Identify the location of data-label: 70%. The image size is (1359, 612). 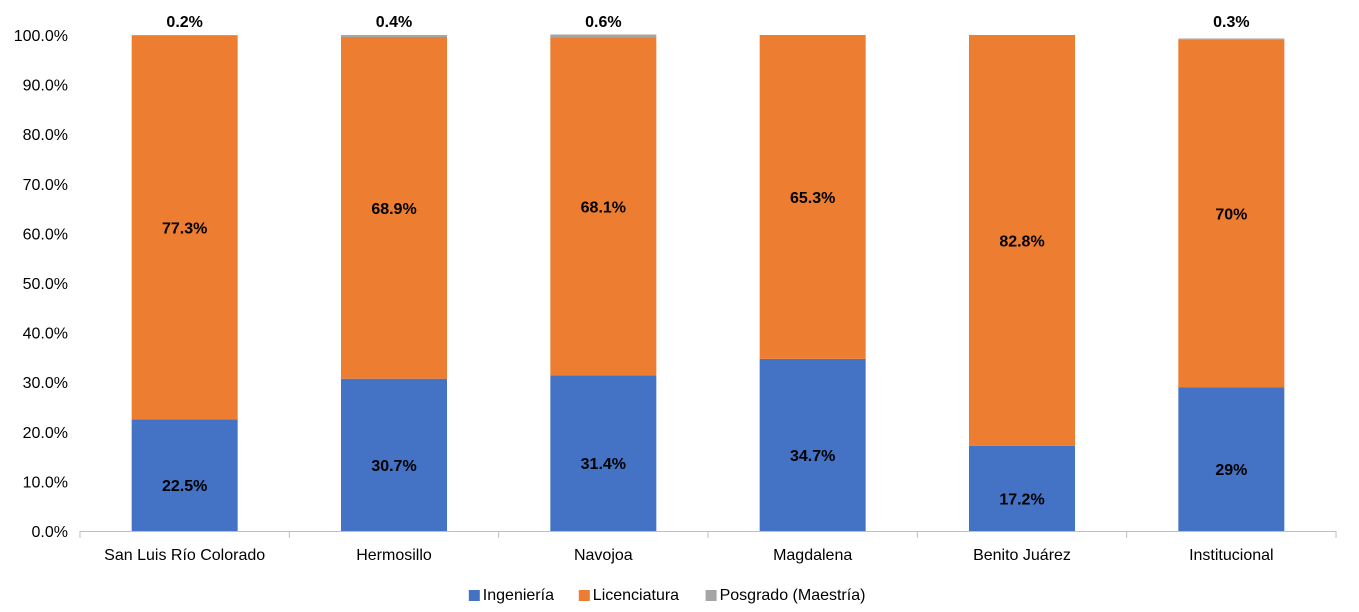
(1231, 215).